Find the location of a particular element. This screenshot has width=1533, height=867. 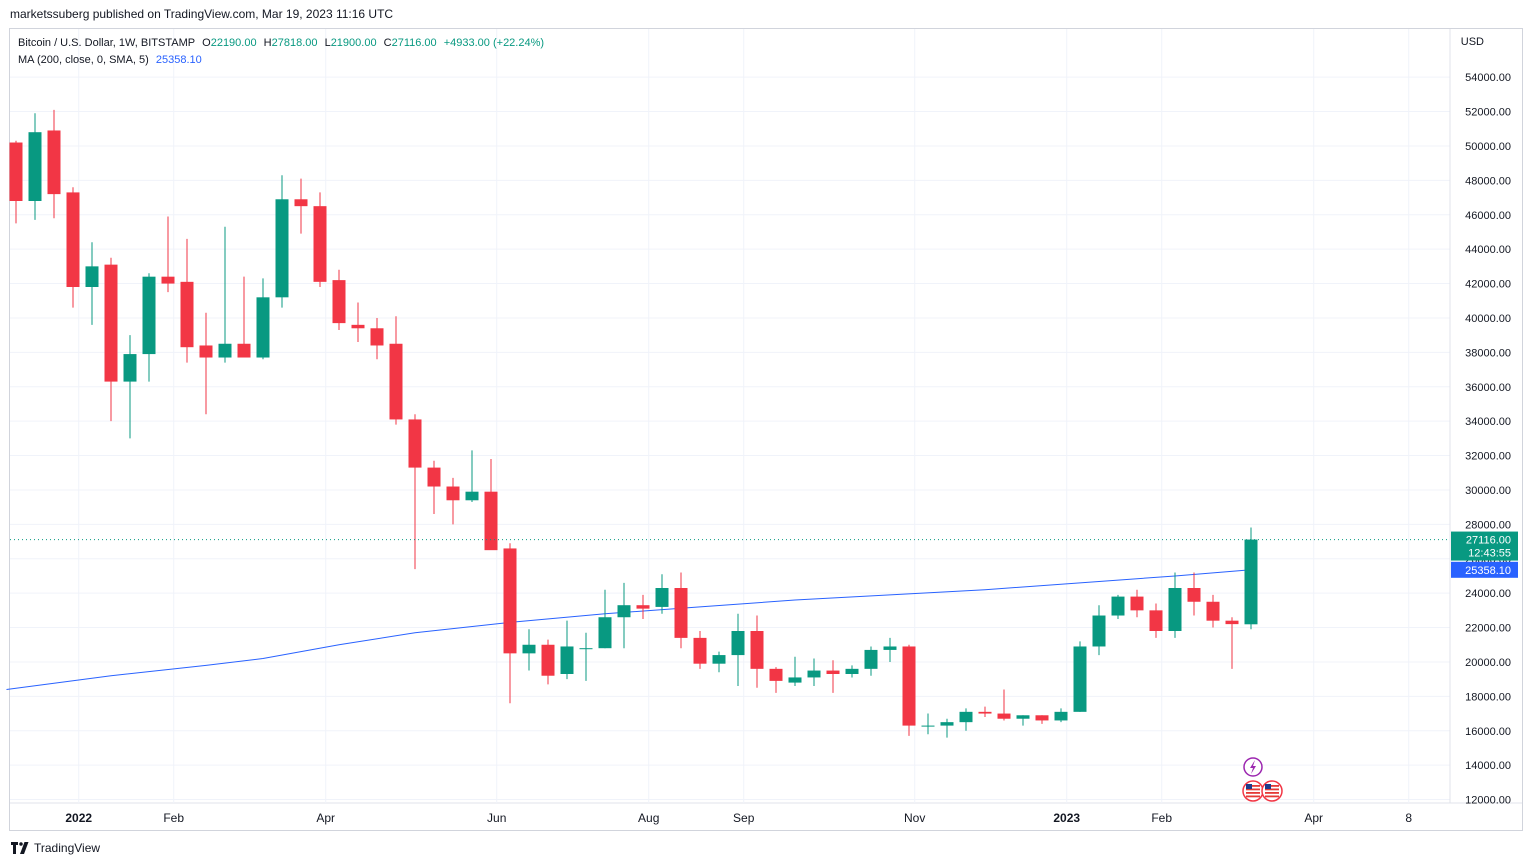

ma-value: 25358.10 is located at coordinates (178, 60).